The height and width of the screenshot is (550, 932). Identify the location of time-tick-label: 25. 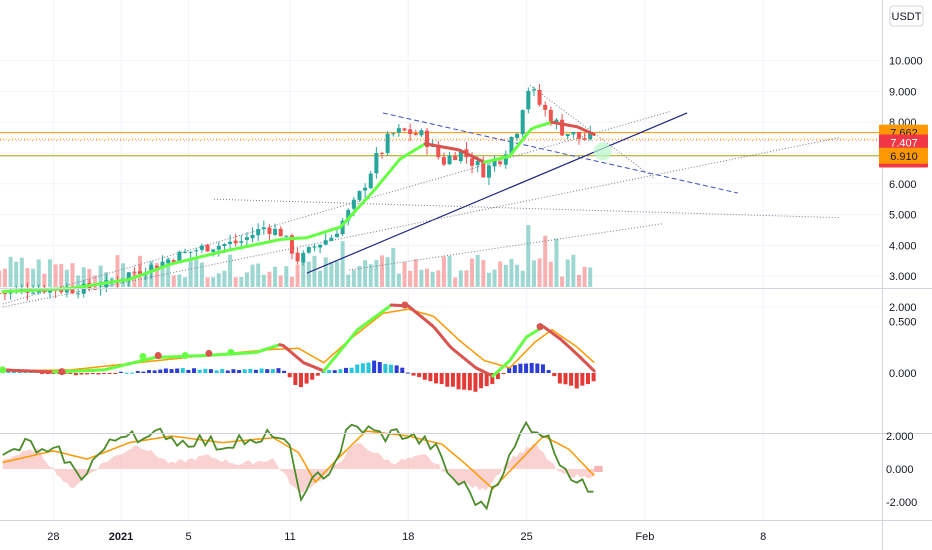
(526, 537).